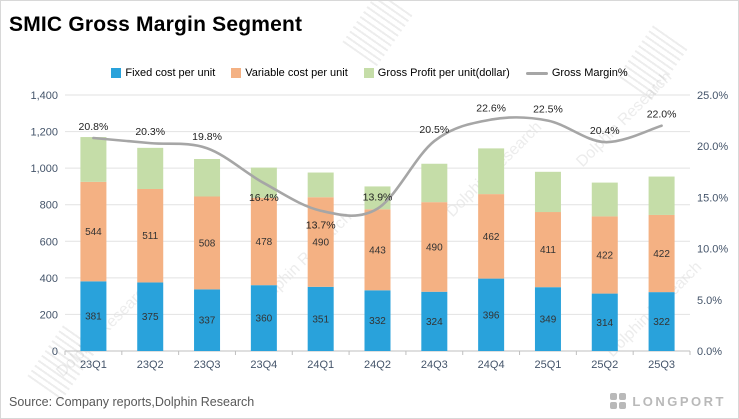 This screenshot has height=419, width=739. What do you see at coordinates (320, 365) in the screenshot?
I see `x-axis-category-label: 24Q1` at bounding box center [320, 365].